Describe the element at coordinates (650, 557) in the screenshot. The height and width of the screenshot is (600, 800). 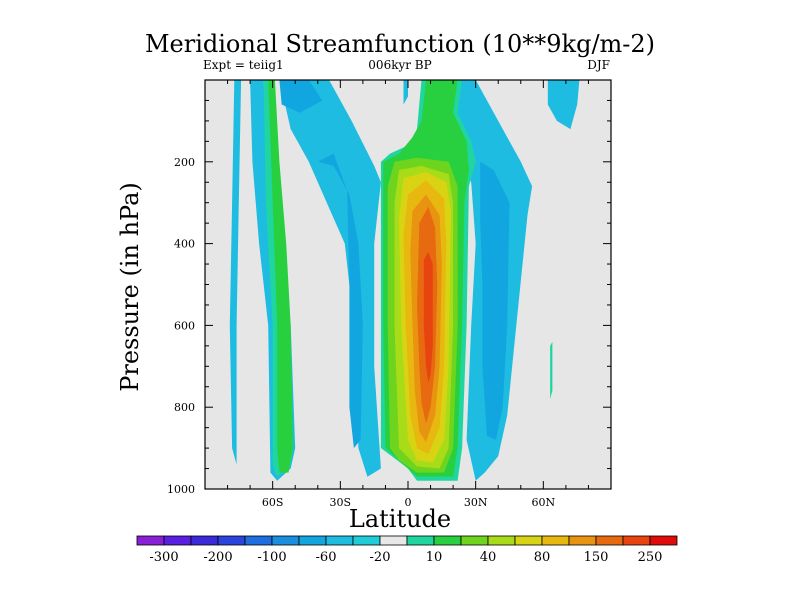
I see `colorbar-label: 250` at that location.